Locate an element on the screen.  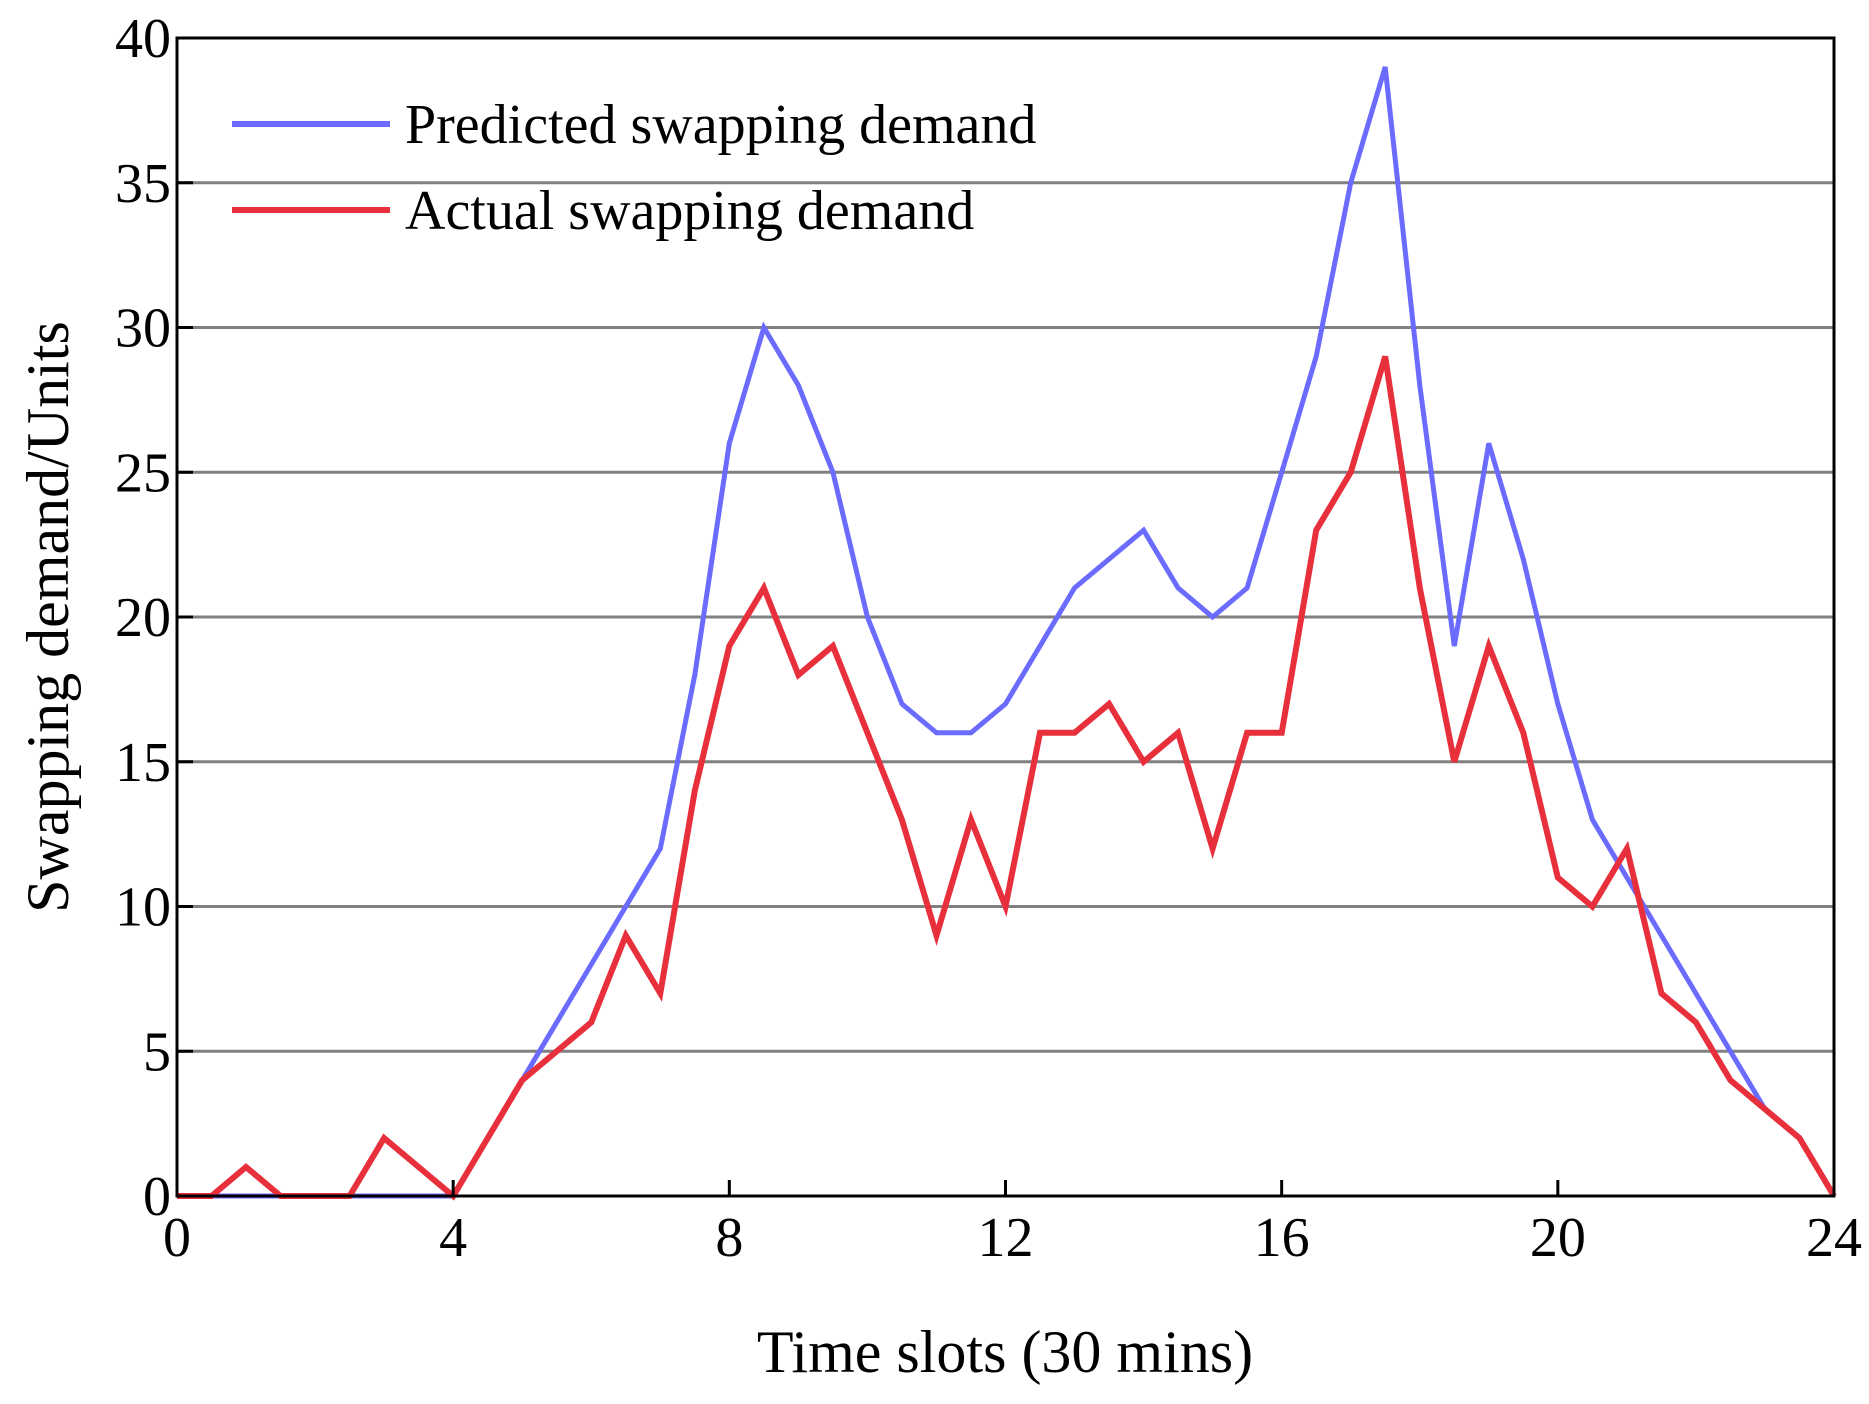
x-tick-label-8: 8 is located at coordinates (729, 1238).